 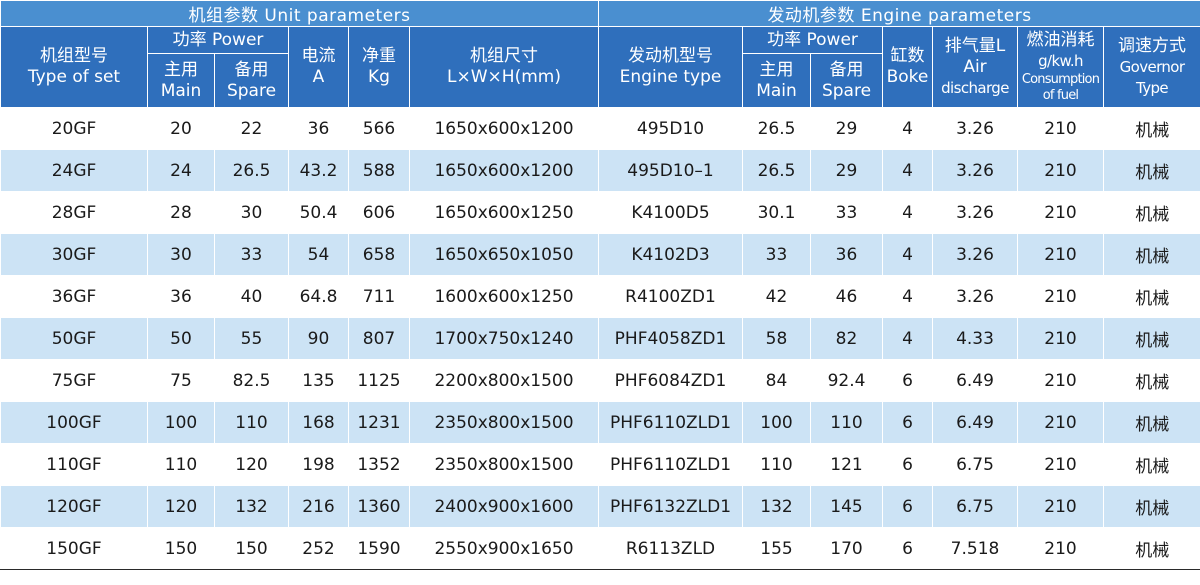 I want to click on fuel-consumption-header: 燃油消耗 g/kw.h Consumption of fuel, so click(x=1060, y=67).